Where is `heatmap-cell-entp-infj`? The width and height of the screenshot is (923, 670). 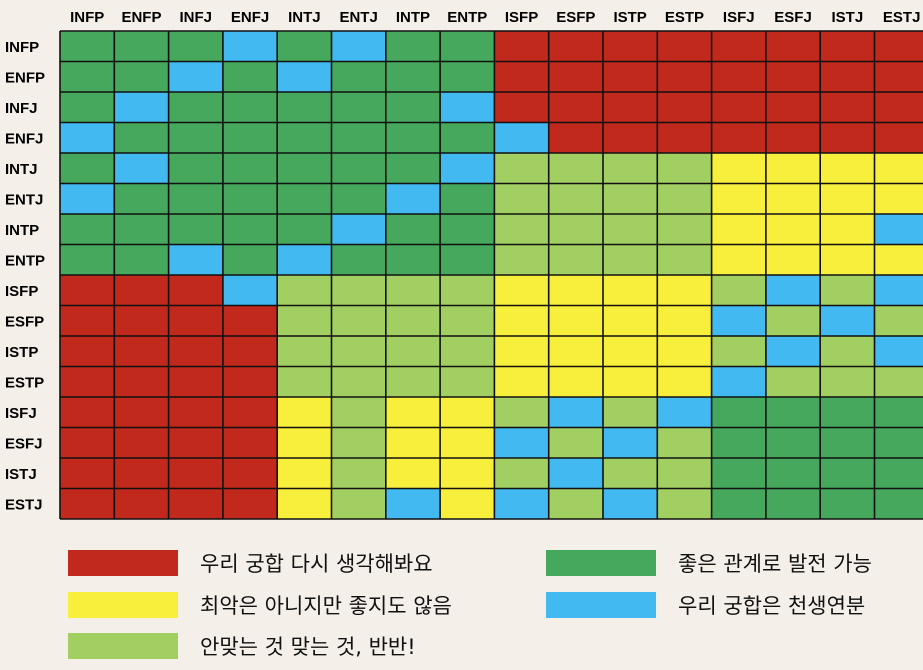
heatmap-cell-entp-infj is located at coordinates (195, 259).